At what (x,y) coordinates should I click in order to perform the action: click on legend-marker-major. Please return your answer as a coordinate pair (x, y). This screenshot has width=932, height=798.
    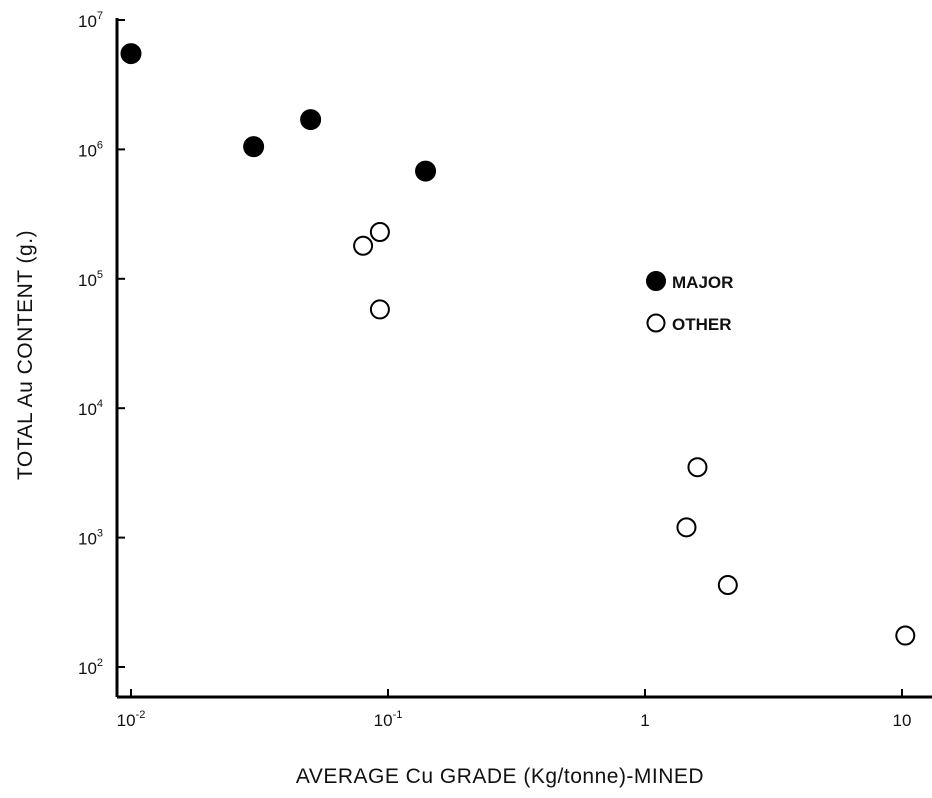
    Looking at the image, I should click on (656, 281).